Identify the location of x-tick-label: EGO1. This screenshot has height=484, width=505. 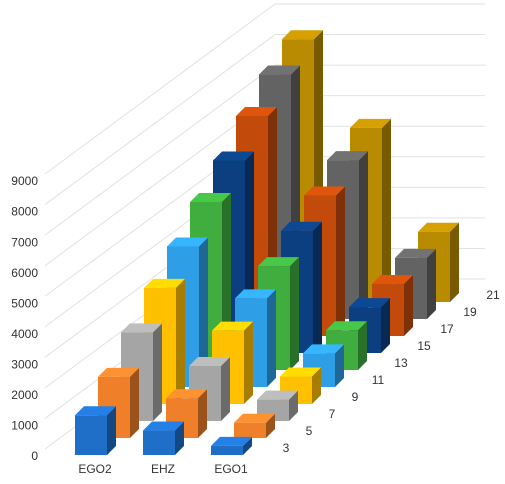
(231, 469).